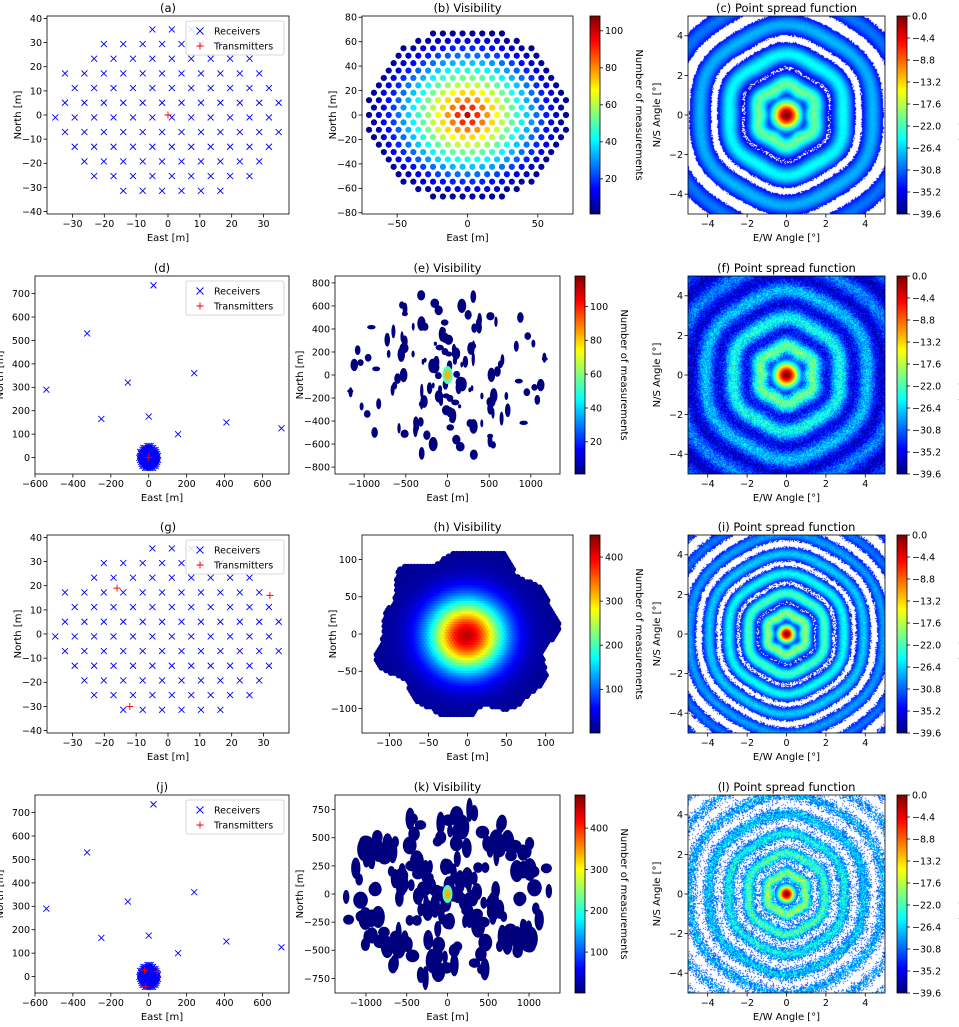 The image size is (959, 1027). I want to click on chart-title: (k) Visibility, so click(448, 787).